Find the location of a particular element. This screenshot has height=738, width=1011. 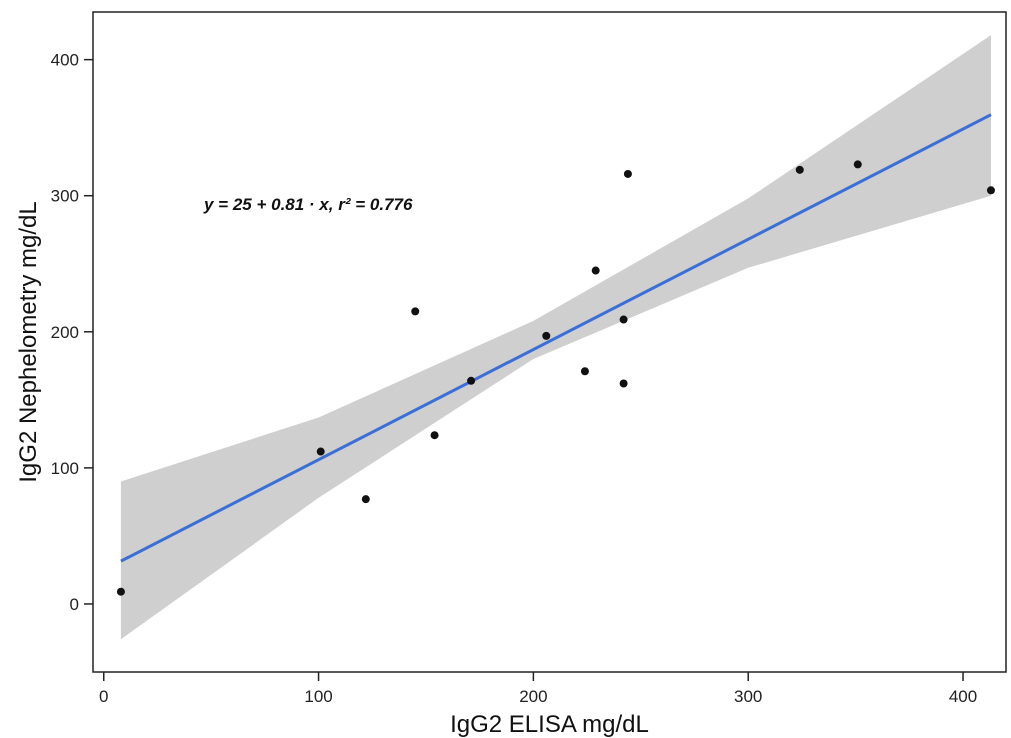

y-tick-label: 300 is located at coordinates (65, 196).